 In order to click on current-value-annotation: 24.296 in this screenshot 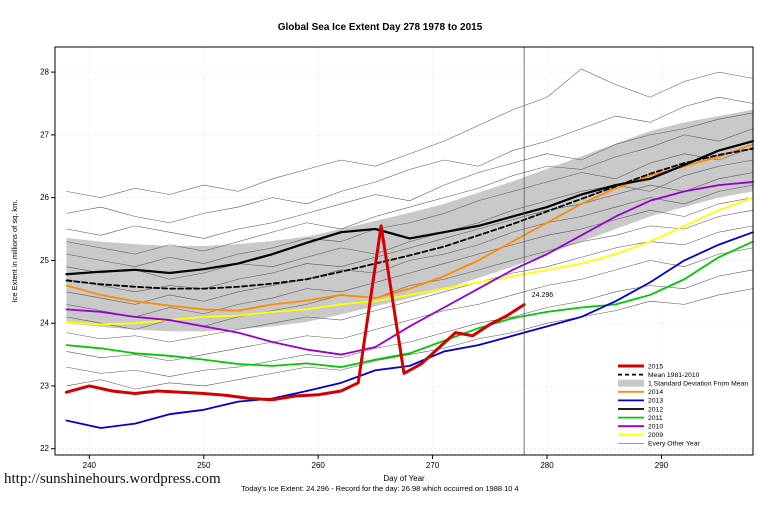, I will do `click(543, 295)`.